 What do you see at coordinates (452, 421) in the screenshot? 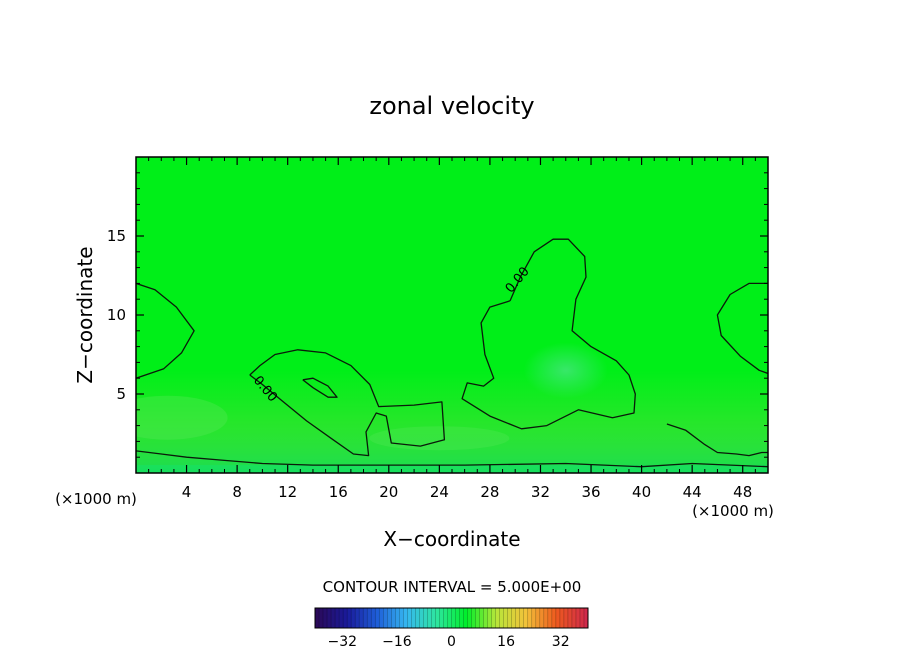
I see `field-lower-band` at bounding box center [452, 421].